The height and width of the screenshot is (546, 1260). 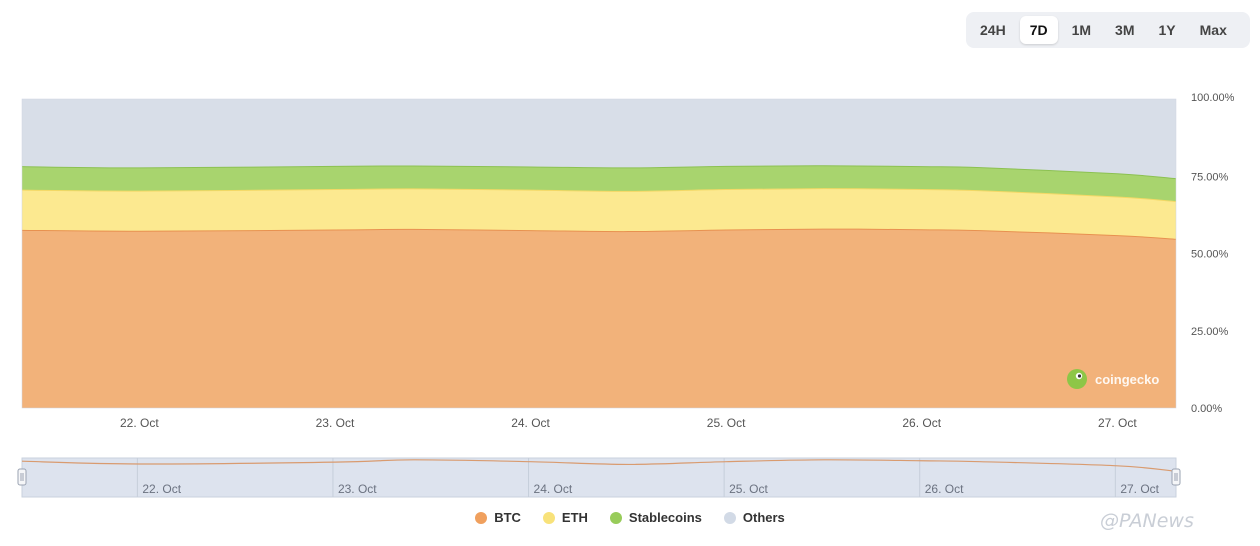 I want to click on x-tick-label: 27. Oct, so click(x=1117, y=423).